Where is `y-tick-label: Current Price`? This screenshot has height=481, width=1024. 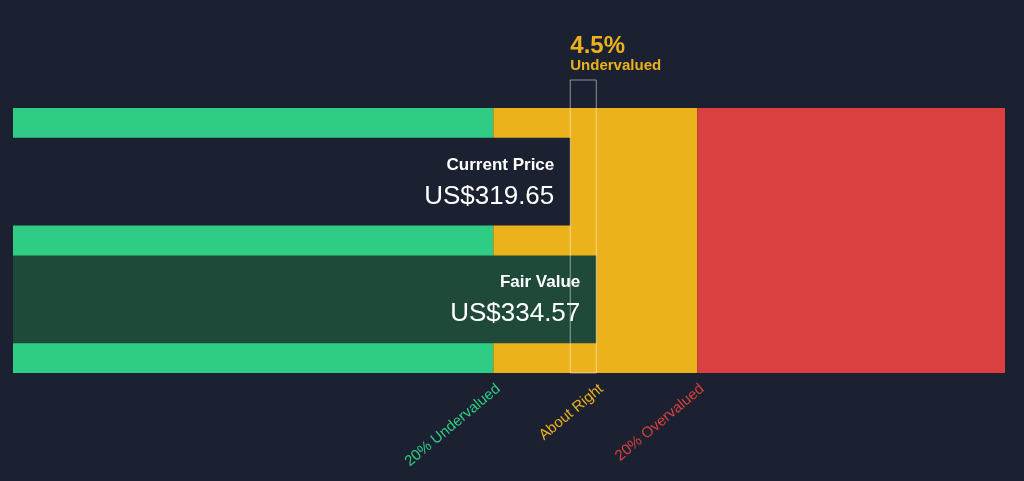
y-tick-label: Current Price is located at coordinates (500, 164).